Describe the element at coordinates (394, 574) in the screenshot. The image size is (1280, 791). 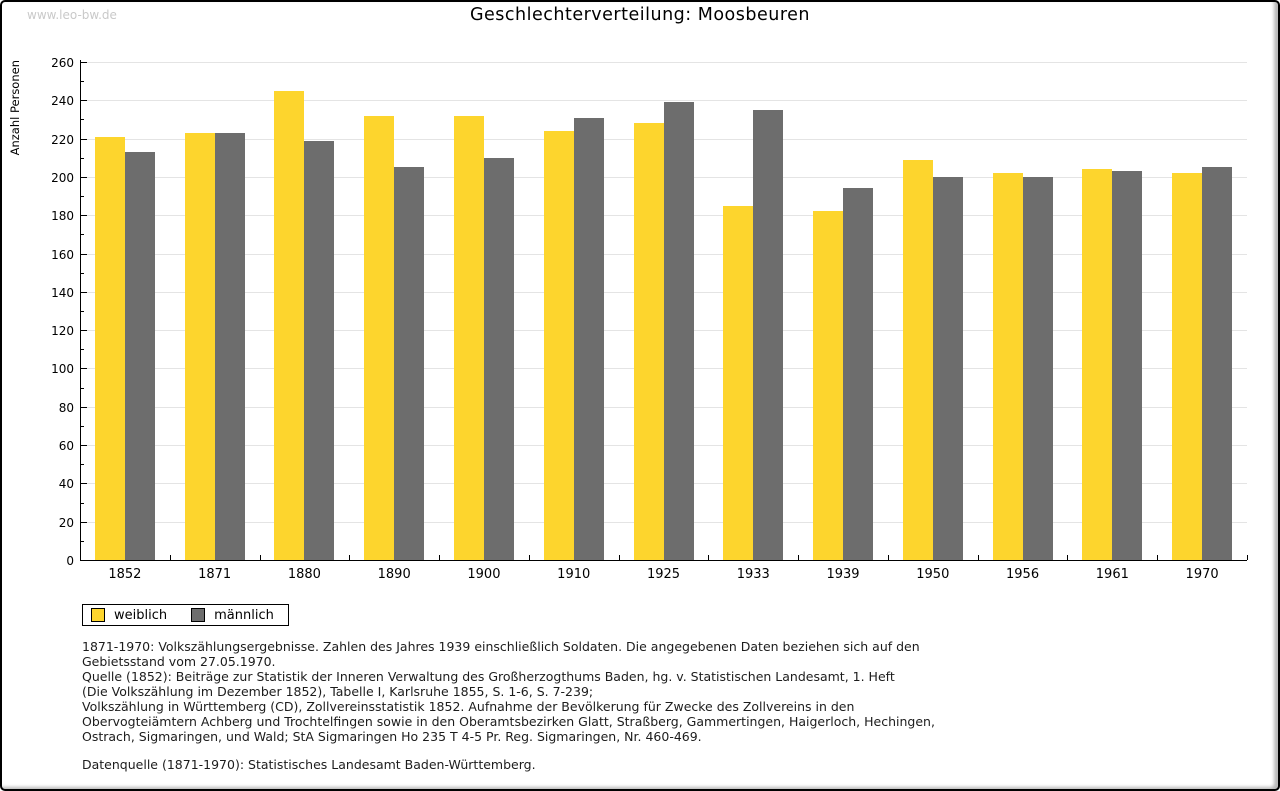
I see `x-tick-label: 1890` at that location.